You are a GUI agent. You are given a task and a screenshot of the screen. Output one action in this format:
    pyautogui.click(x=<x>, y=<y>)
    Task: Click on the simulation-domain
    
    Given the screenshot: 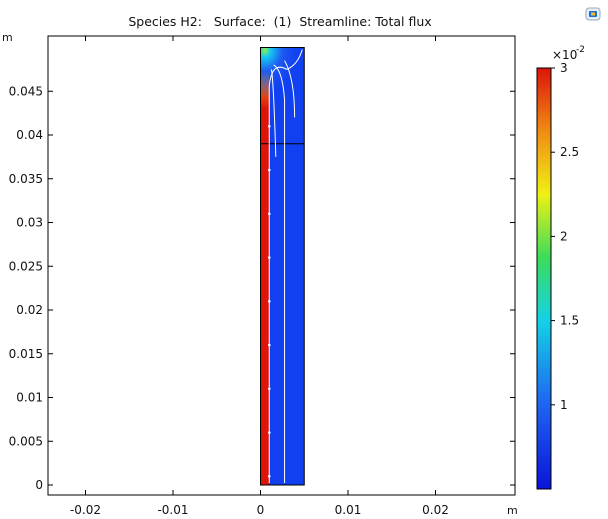 What is the action you would take?
    pyautogui.click(x=282, y=266)
    